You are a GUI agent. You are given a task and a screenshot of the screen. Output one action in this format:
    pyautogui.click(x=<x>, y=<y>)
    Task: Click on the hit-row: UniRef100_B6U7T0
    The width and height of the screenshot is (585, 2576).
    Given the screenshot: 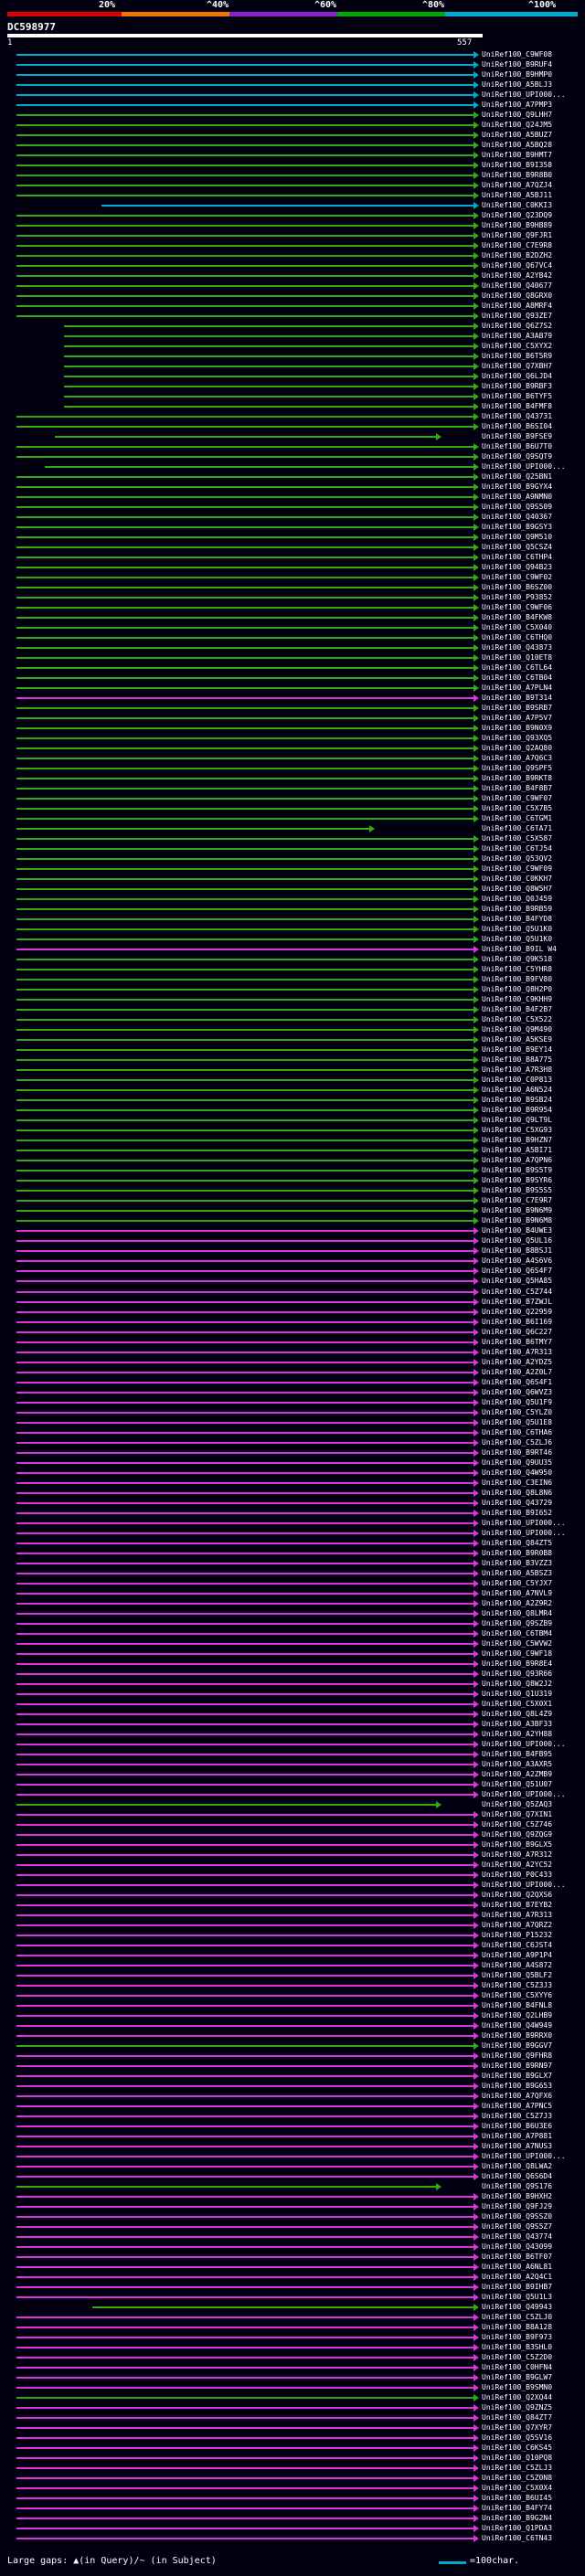 What is the action you would take?
    pyautogui.click(x=293, y=446)
    